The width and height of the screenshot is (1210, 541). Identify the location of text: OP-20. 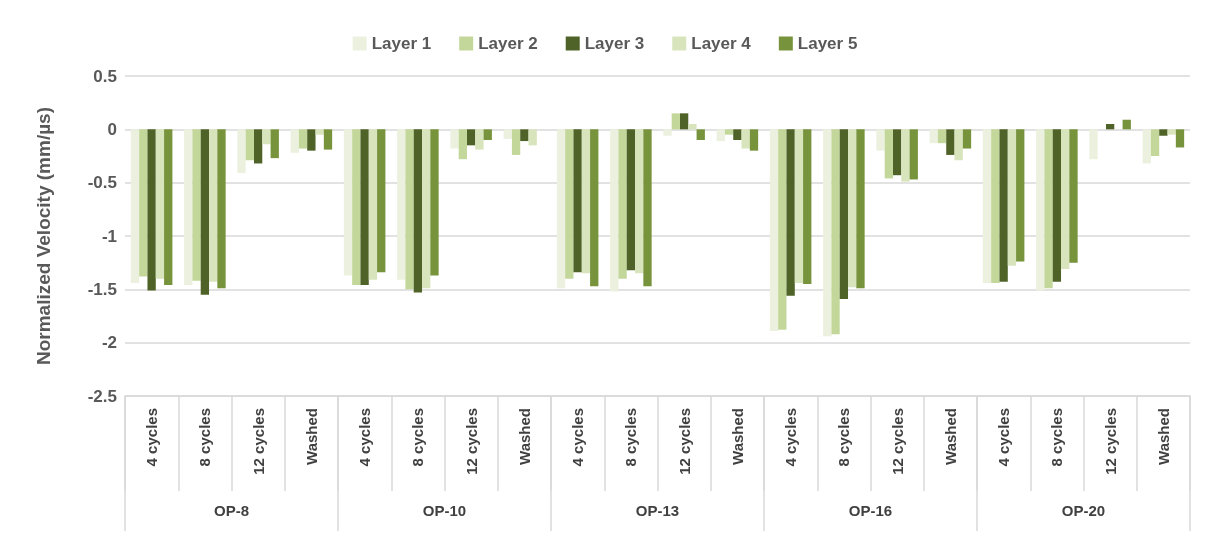
(1083, 510).